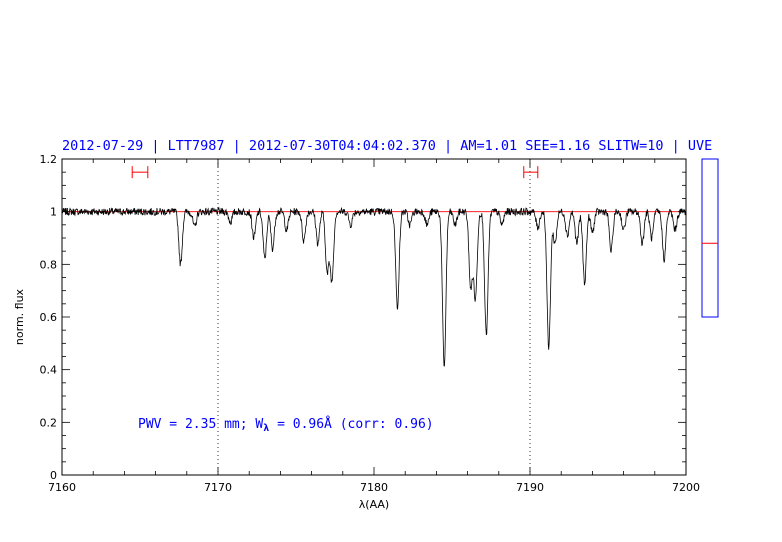  Describe the element at coordinates (49, 159) in the screenshot. I see `y-tick-label: 1.2` at that location.